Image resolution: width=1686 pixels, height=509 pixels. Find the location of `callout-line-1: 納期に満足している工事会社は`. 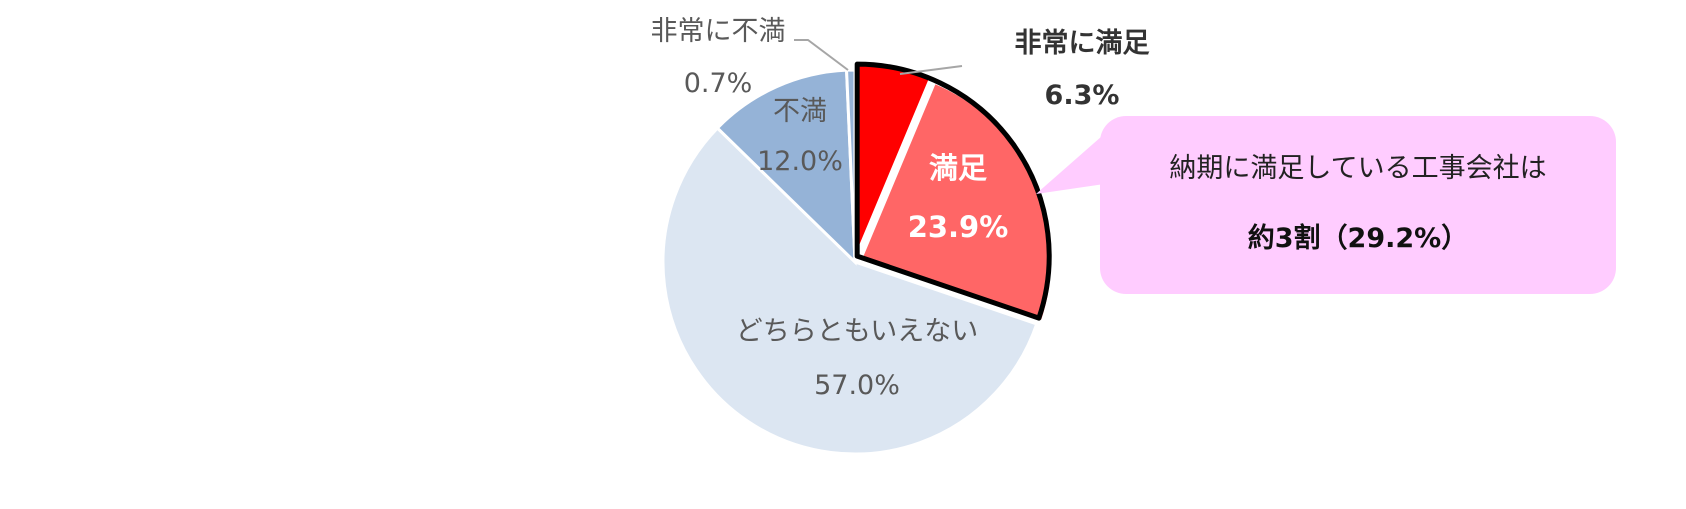

callout-line-1: 納期に満足している工事会社は is located at coordinates (1358, 168).